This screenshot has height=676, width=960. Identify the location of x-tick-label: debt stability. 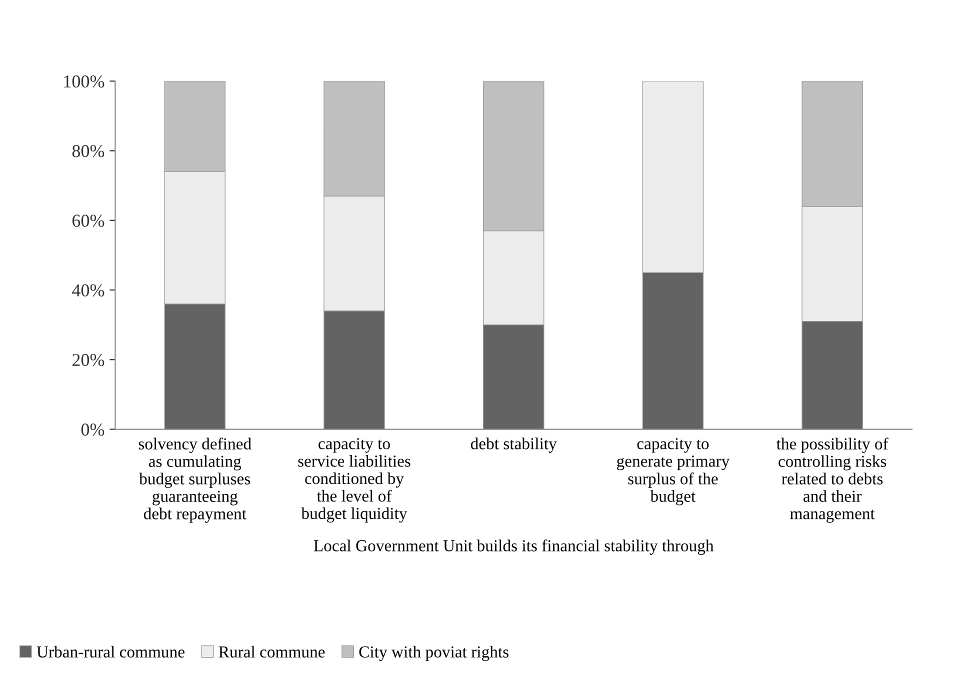
(513, 445).